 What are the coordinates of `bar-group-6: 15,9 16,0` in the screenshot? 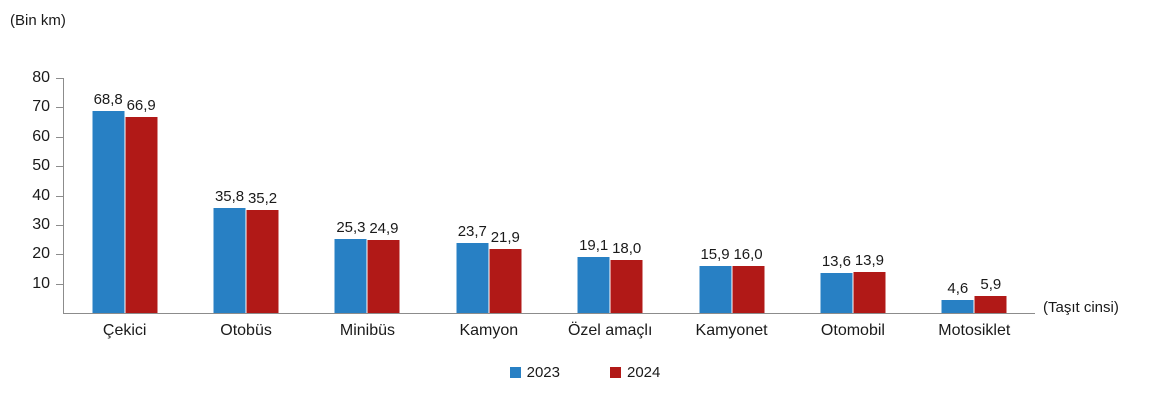 It's located at (731, 195).